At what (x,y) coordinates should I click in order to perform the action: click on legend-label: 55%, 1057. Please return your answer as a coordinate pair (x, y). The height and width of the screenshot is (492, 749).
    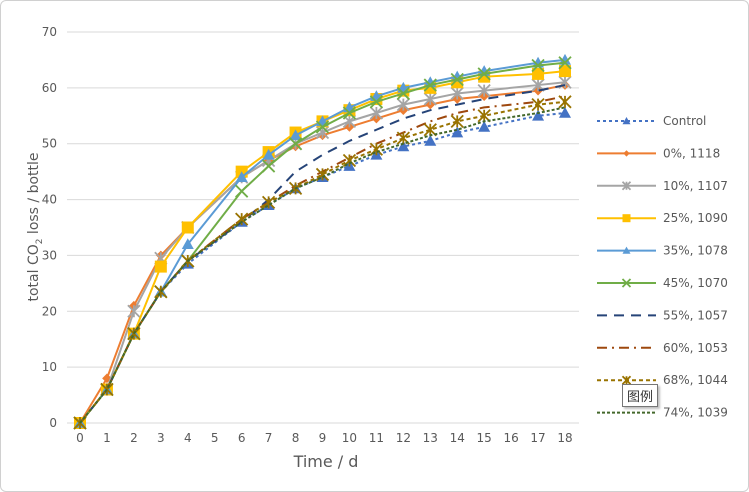
    Looking at the image, I should click on (695, 315).